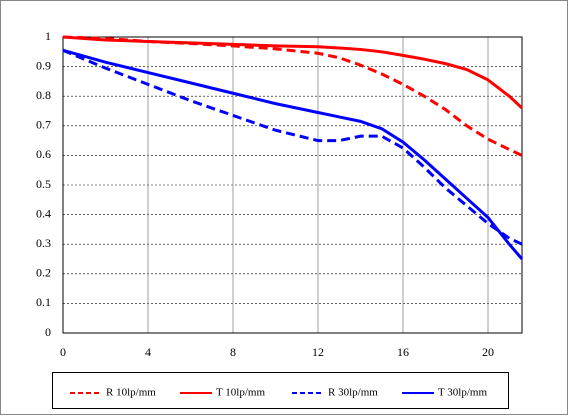  Describe the element at coordinates (240, 393) in the screenshot. I see `legend-label: T 10lp/mm` at that location.